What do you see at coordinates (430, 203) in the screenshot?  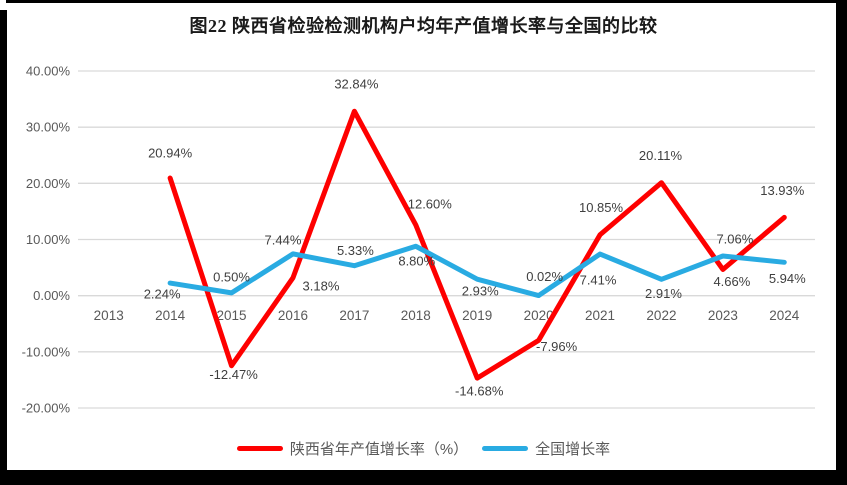 I see `data-label-shaanxi: 12.60%` at bounding box center [430, 203].